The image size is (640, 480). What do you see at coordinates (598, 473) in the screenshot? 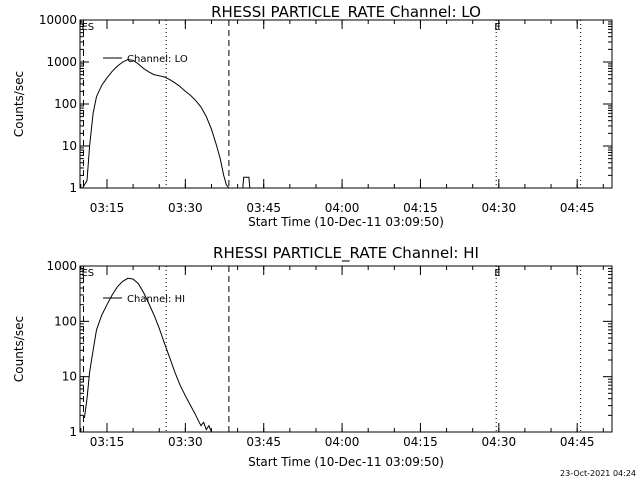
I see `timestamp: 23-Oct-2021 04:24` at bounding box center [598, 473].